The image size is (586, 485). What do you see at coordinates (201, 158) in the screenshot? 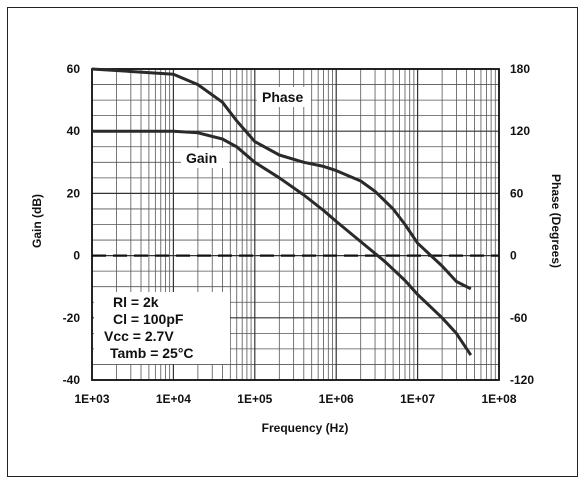
I see `gain-label: Gain` at bounding box center [201, 158].